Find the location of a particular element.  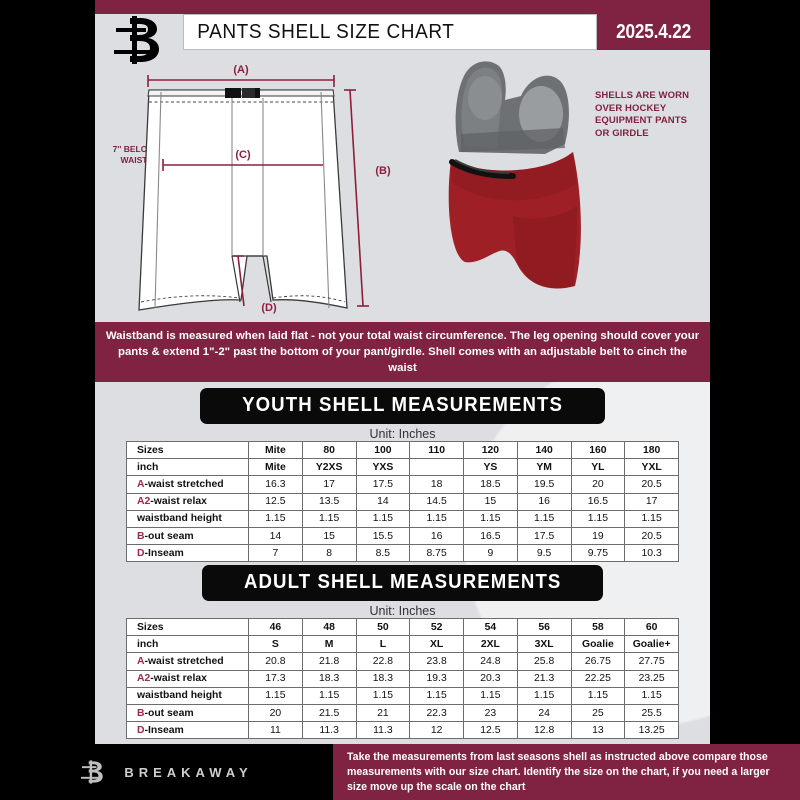

table-cell: 8 is located at coordinates (329, 553).